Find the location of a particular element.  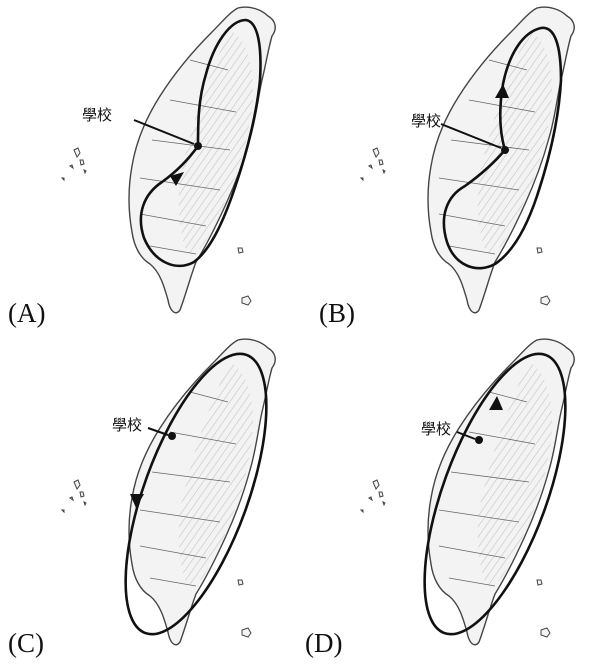

option-label: (B) is located at coordinates (337, 313).